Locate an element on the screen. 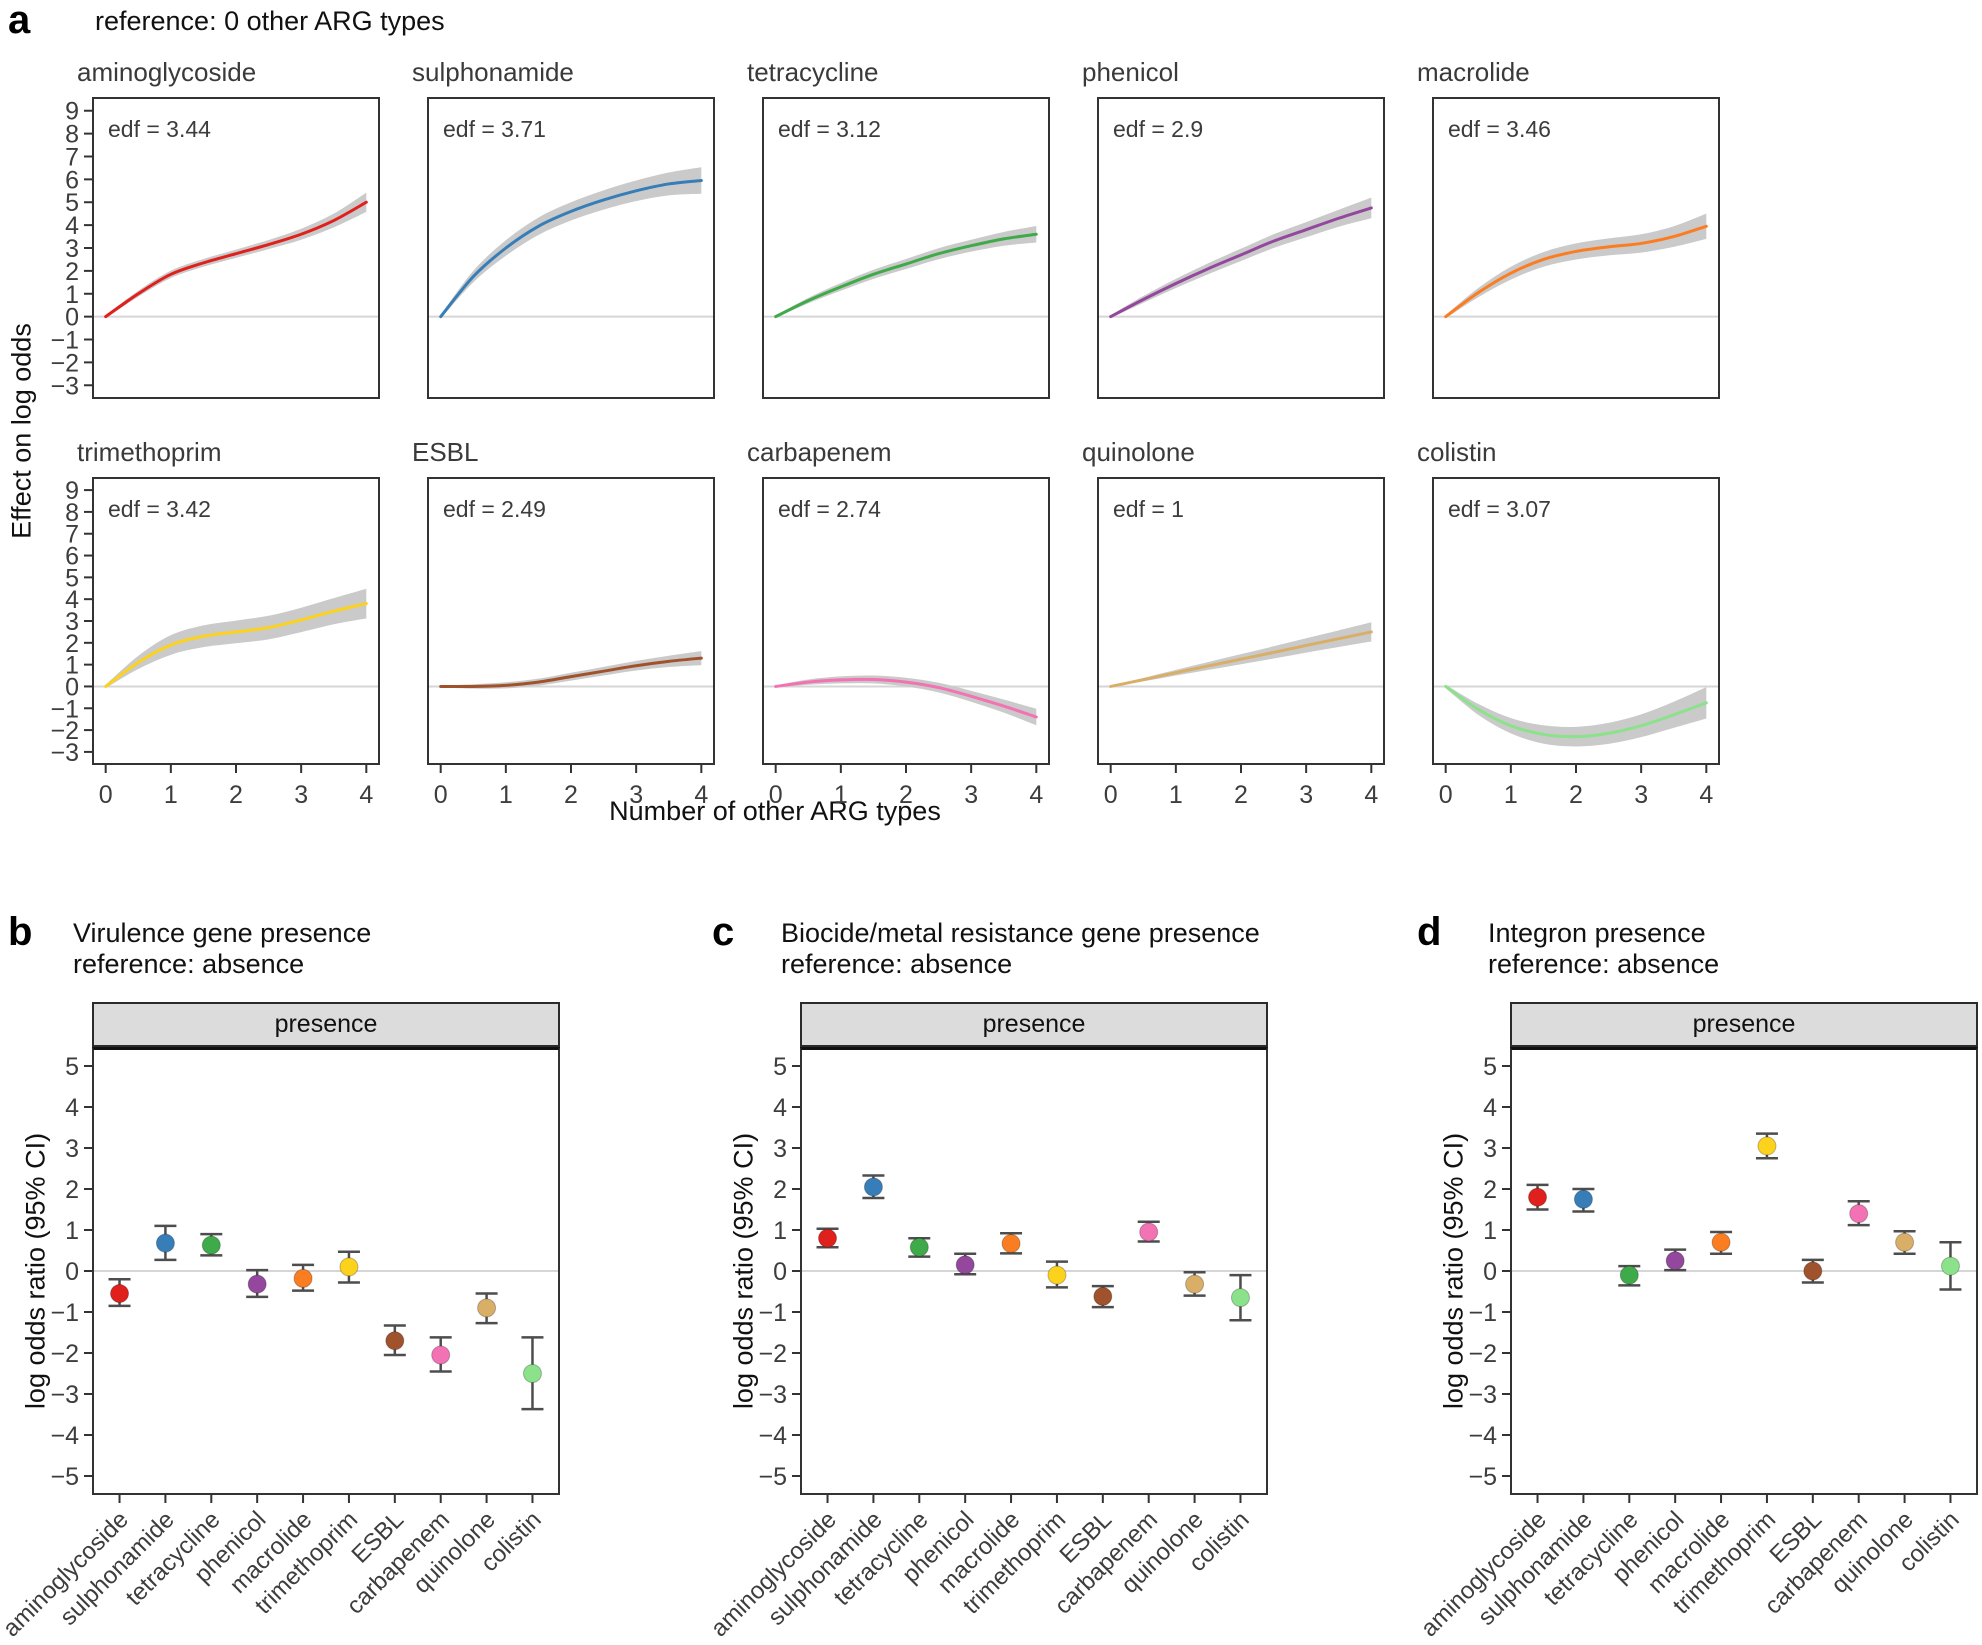 Image resolution: width=1982 pixels, height=1645 pixels. category-label-b-trimethoprim: trimethoprim is located at coordinates (306, 1562).